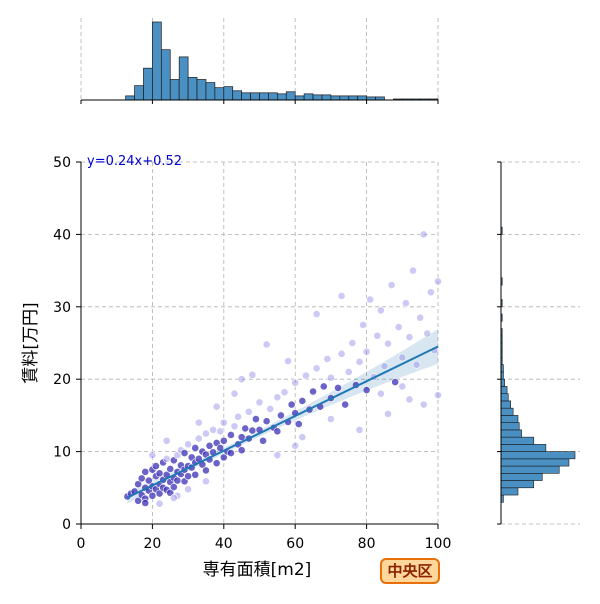 The image size is (600, 604). What do you see at coordinates (367, 544) in the screenshot?
I see `x-tick-label: 80` at bounding box center [367, 544].